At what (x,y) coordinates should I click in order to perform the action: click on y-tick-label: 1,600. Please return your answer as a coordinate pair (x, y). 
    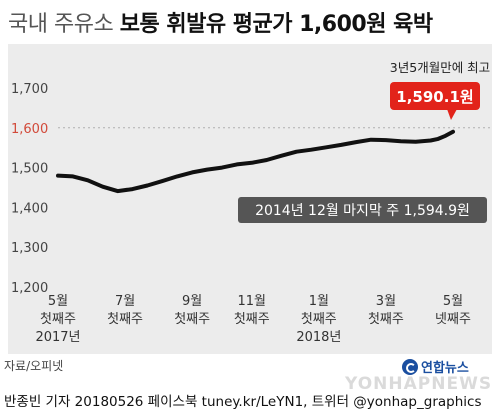
    Looking at the image, I should click on (29, 129).